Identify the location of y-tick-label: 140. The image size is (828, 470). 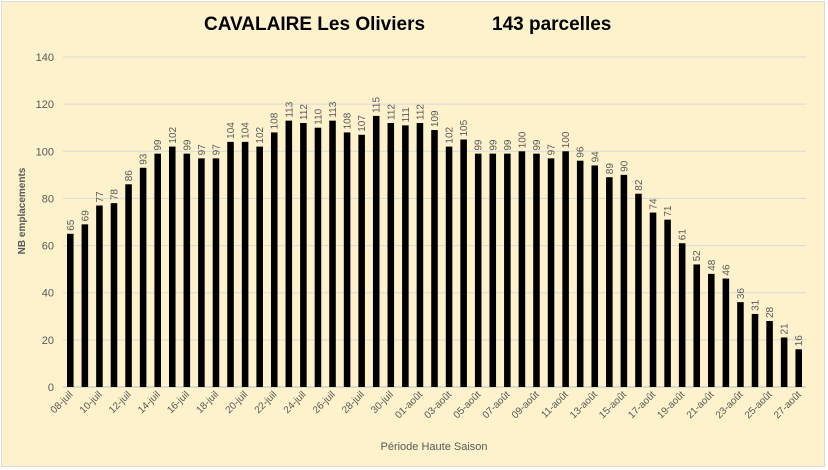
(45, 58).